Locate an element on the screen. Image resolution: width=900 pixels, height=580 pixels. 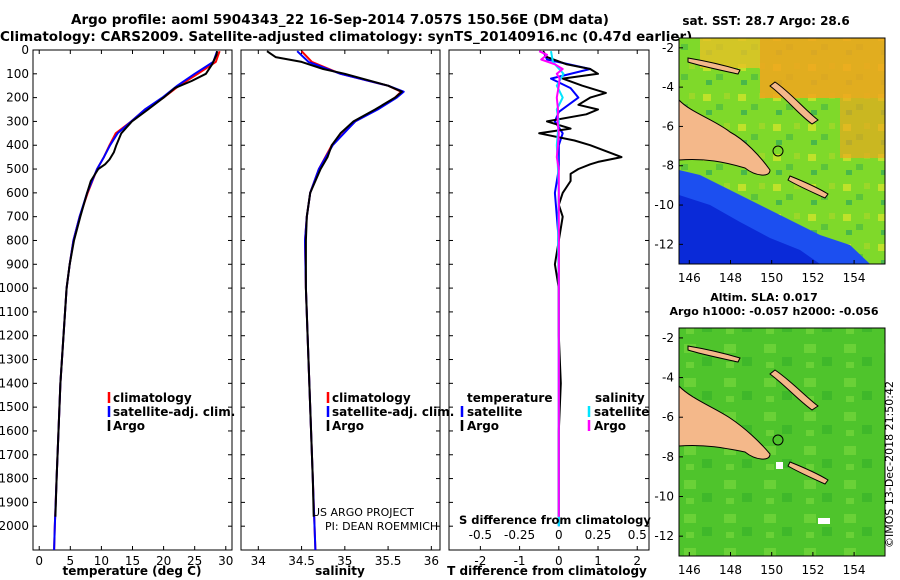
x-tick-label: 30 is located at coordinates (225, 561).